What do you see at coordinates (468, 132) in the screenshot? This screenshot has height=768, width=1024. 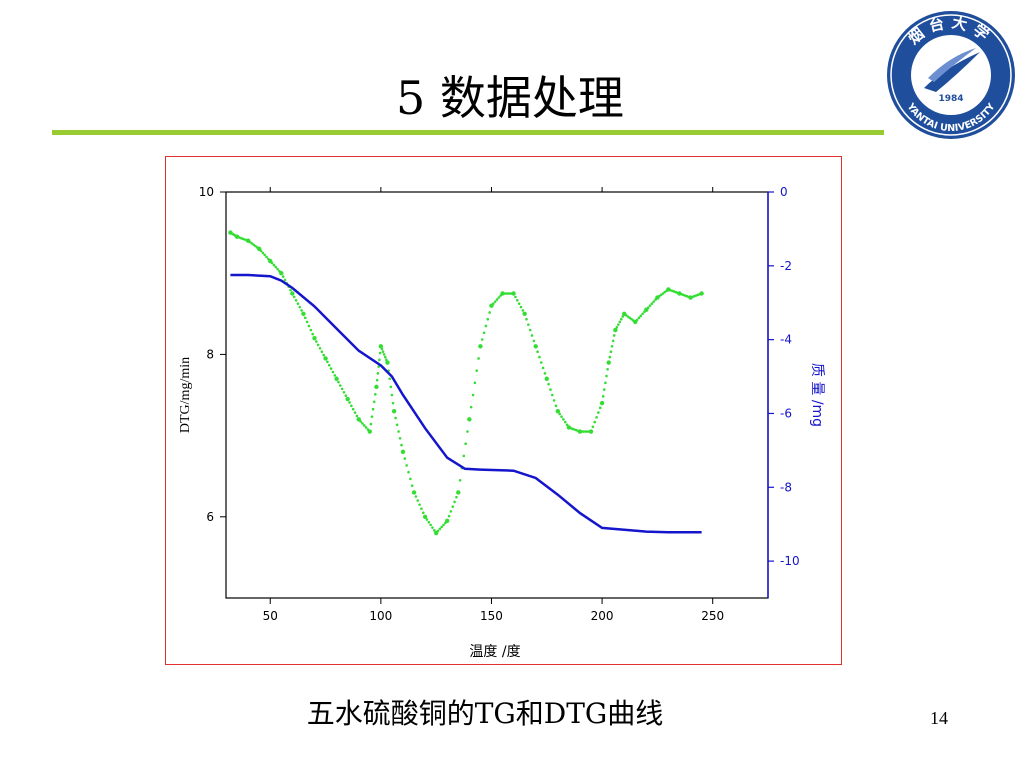 I see `title-divider` at bounding box center [468, 132].